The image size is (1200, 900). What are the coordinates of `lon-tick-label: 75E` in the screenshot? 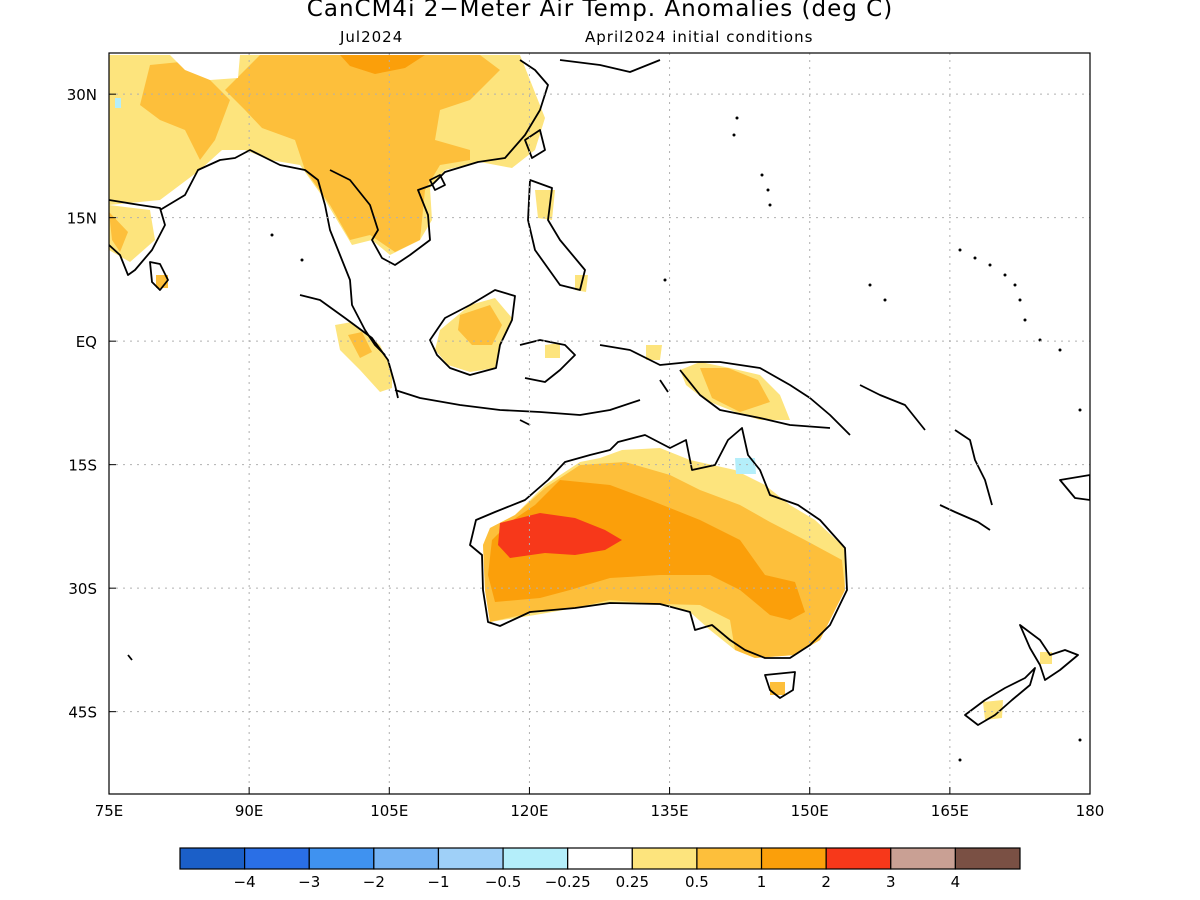 It's located at (109, 811).